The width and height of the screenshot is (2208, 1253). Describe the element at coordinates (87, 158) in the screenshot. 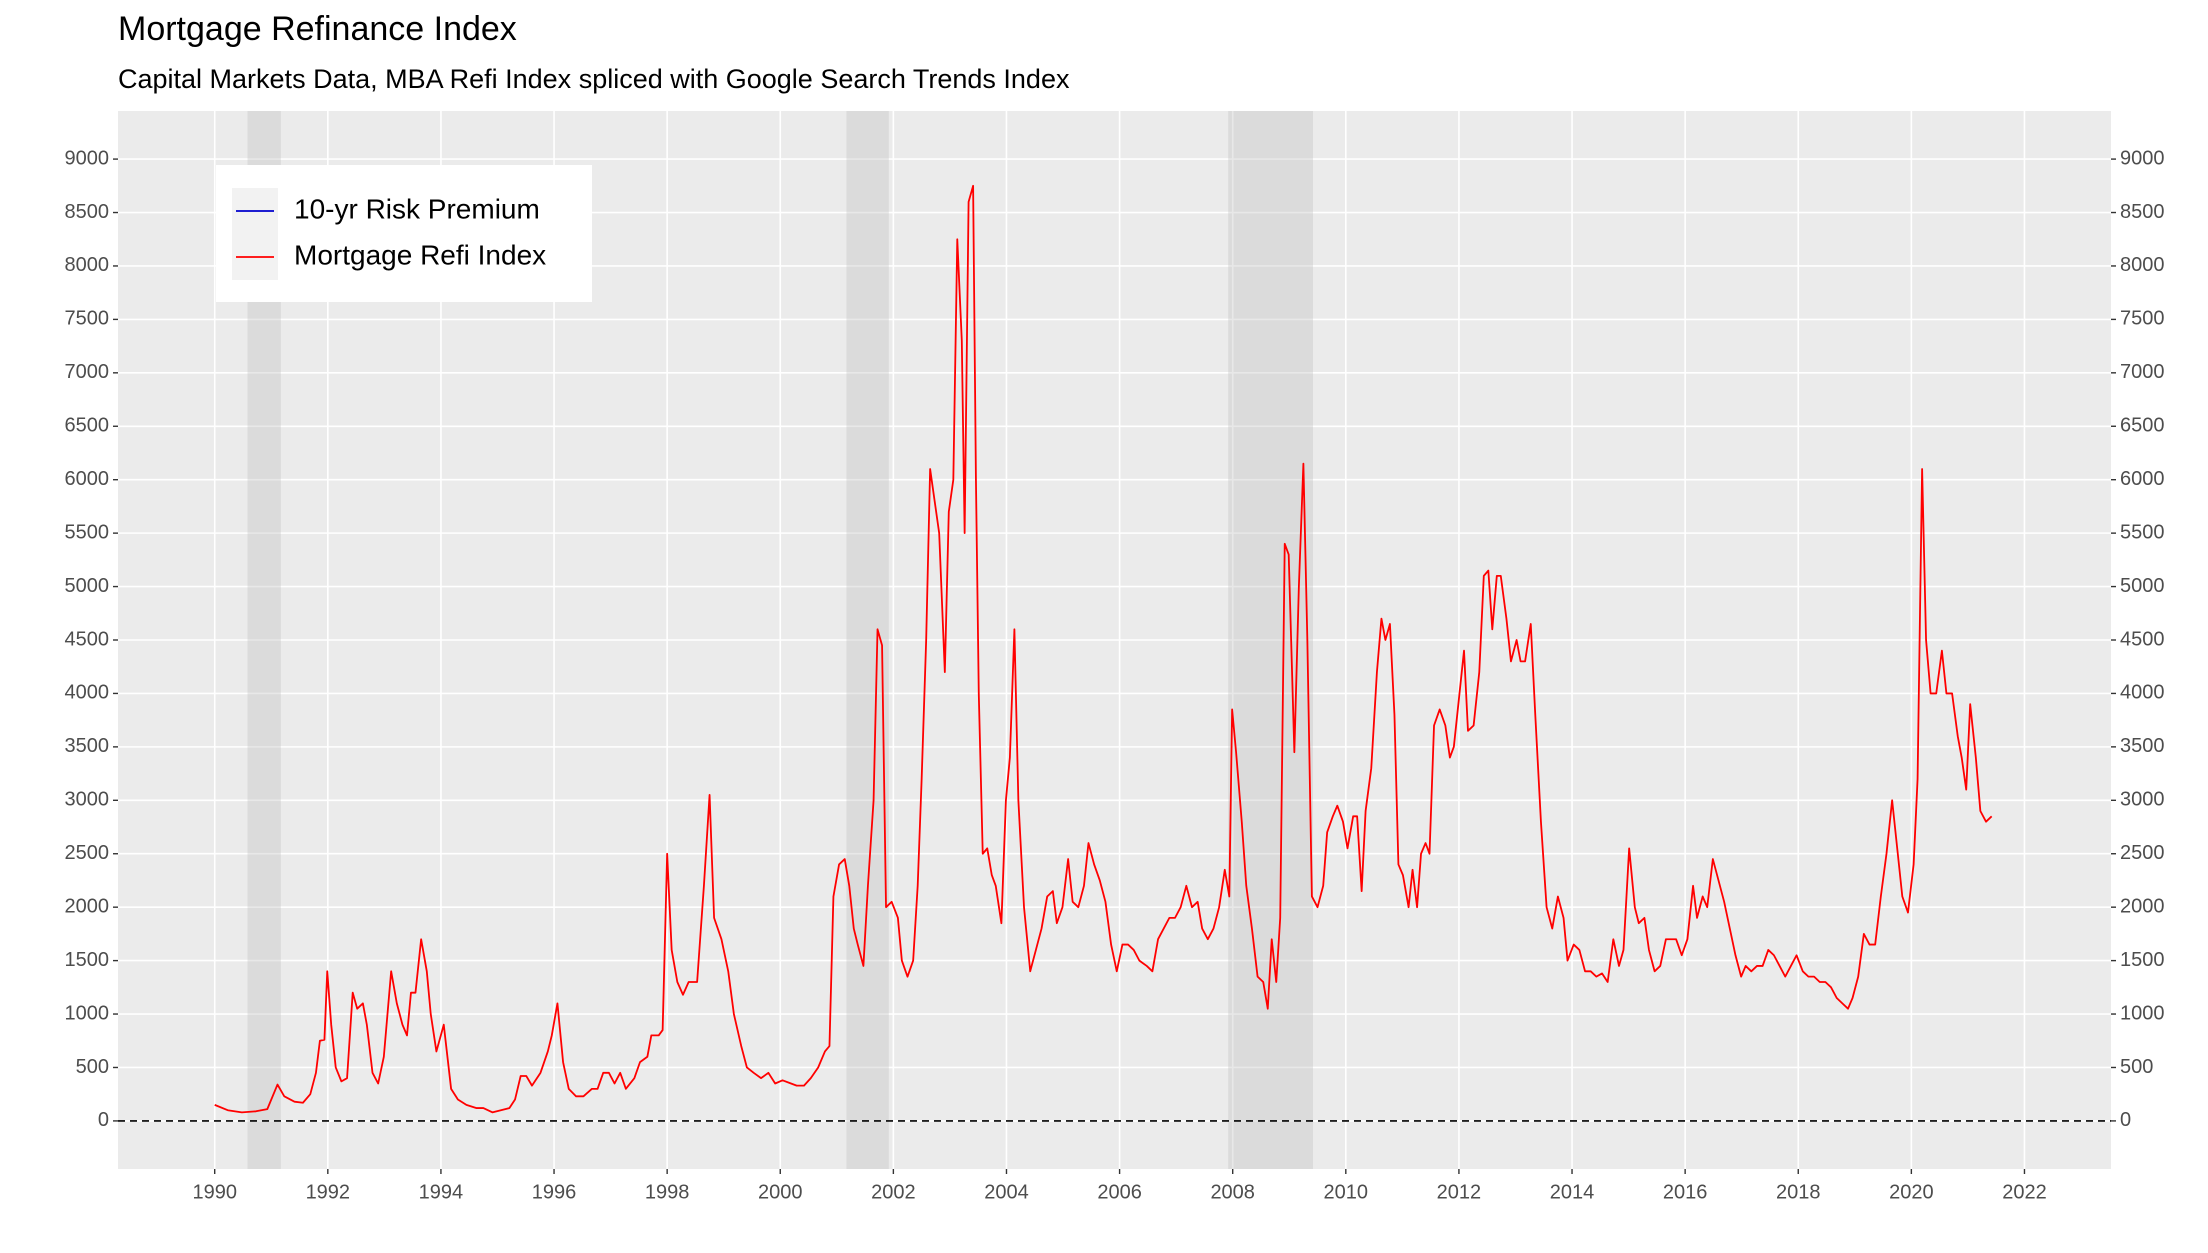

I see `y-tick-label: 9000` at that location.